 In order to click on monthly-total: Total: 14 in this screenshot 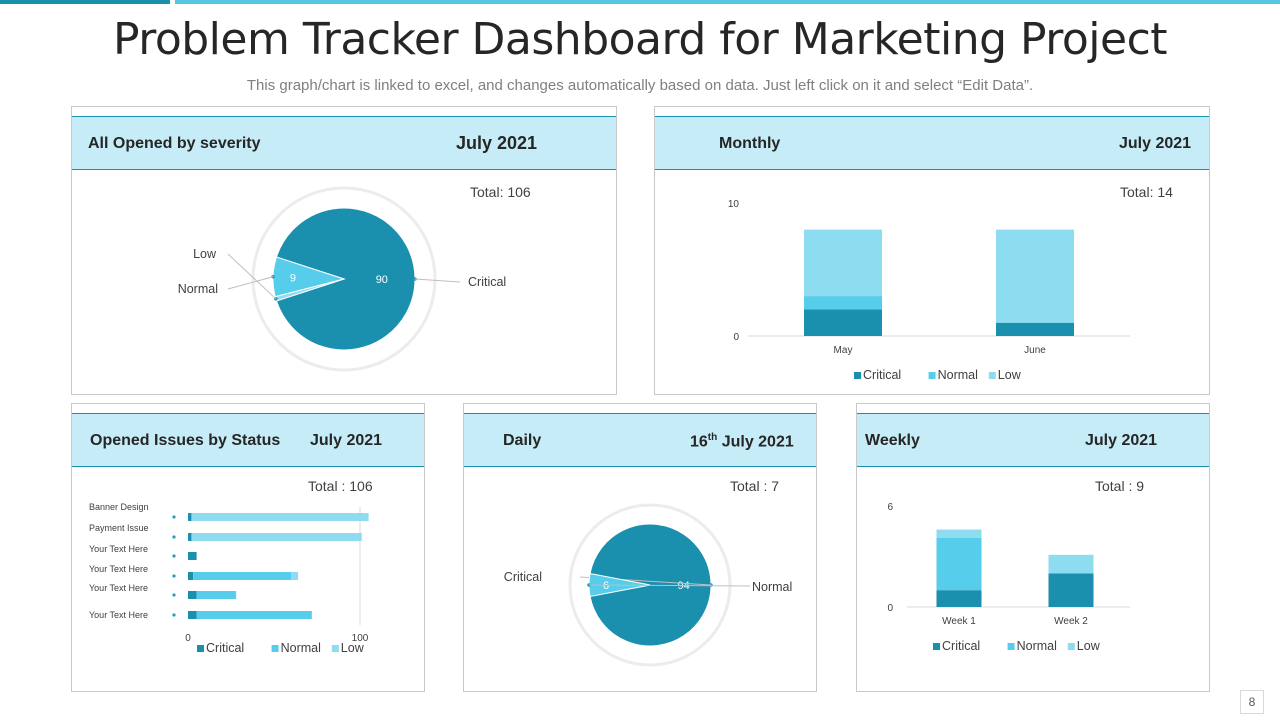, I will do `click(1146, 192)`.